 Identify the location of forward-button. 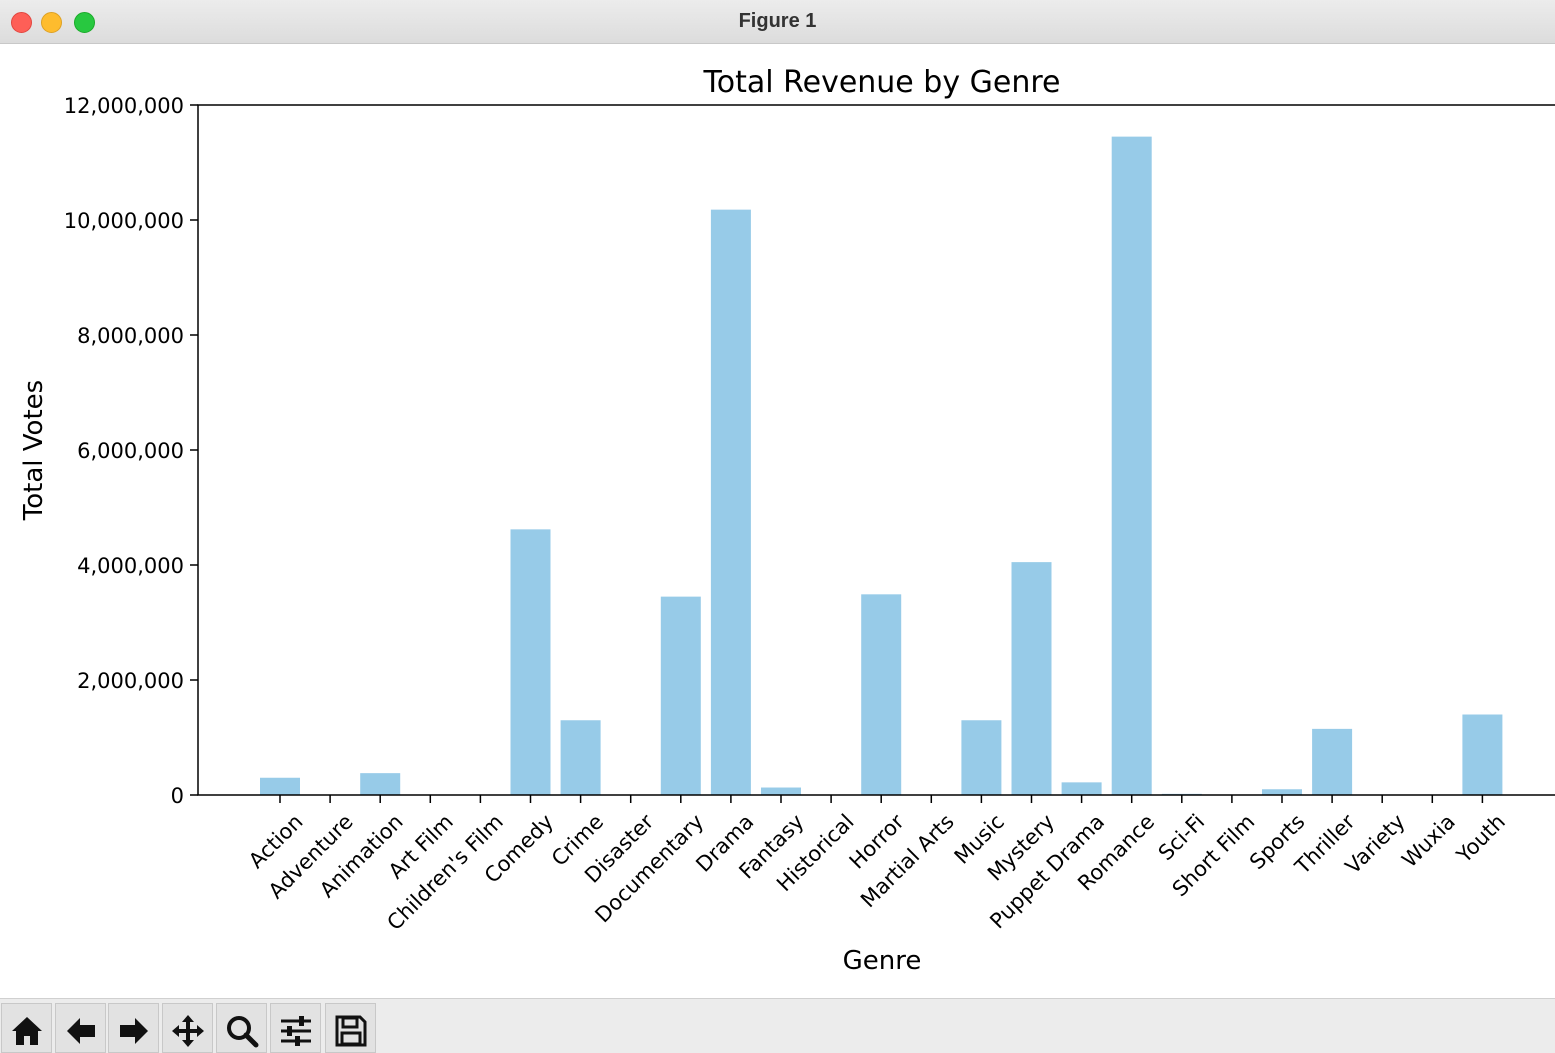
(133, 1028).